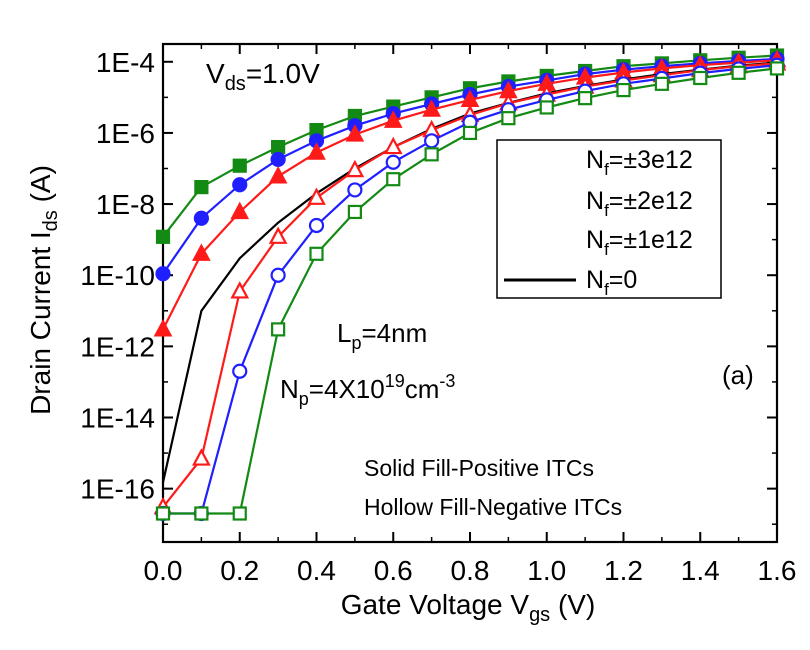 Image resolution: width=810 pixels, height=650 pixels. What do you see at coordinates (117, 346) in the screenshot?
I see `y-tick-label: 1E-12` at bounding box center [117, 346].